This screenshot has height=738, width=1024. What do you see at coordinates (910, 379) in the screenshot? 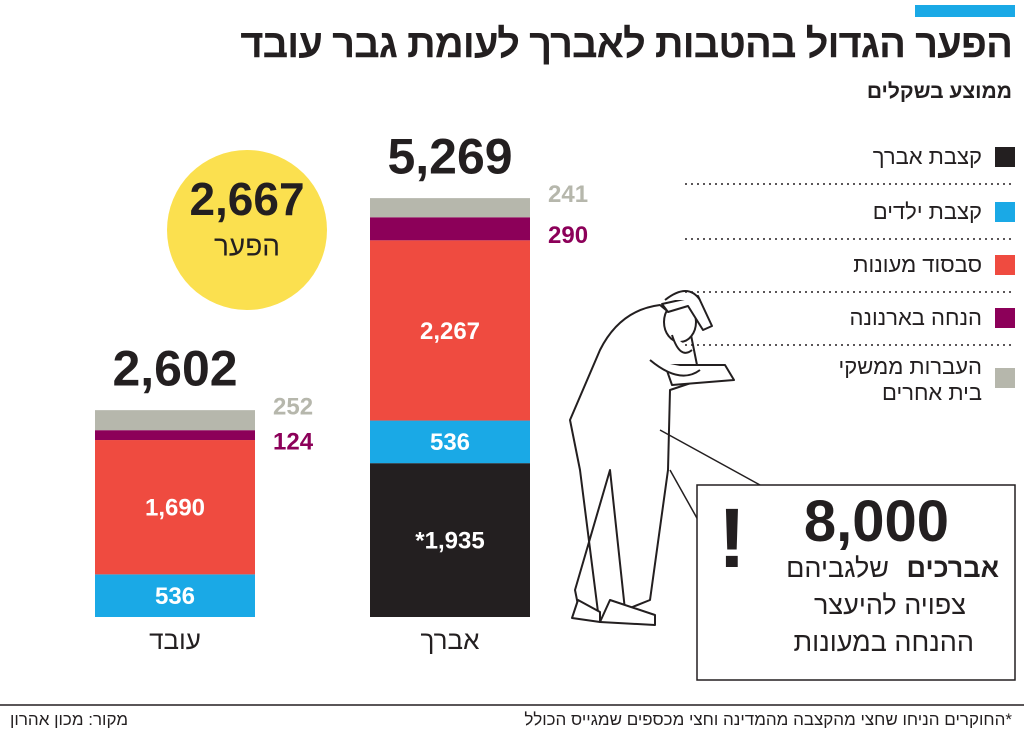
I see `legend-label: העברות ממשקי בית אחרים` at bounding box center [910, 379].